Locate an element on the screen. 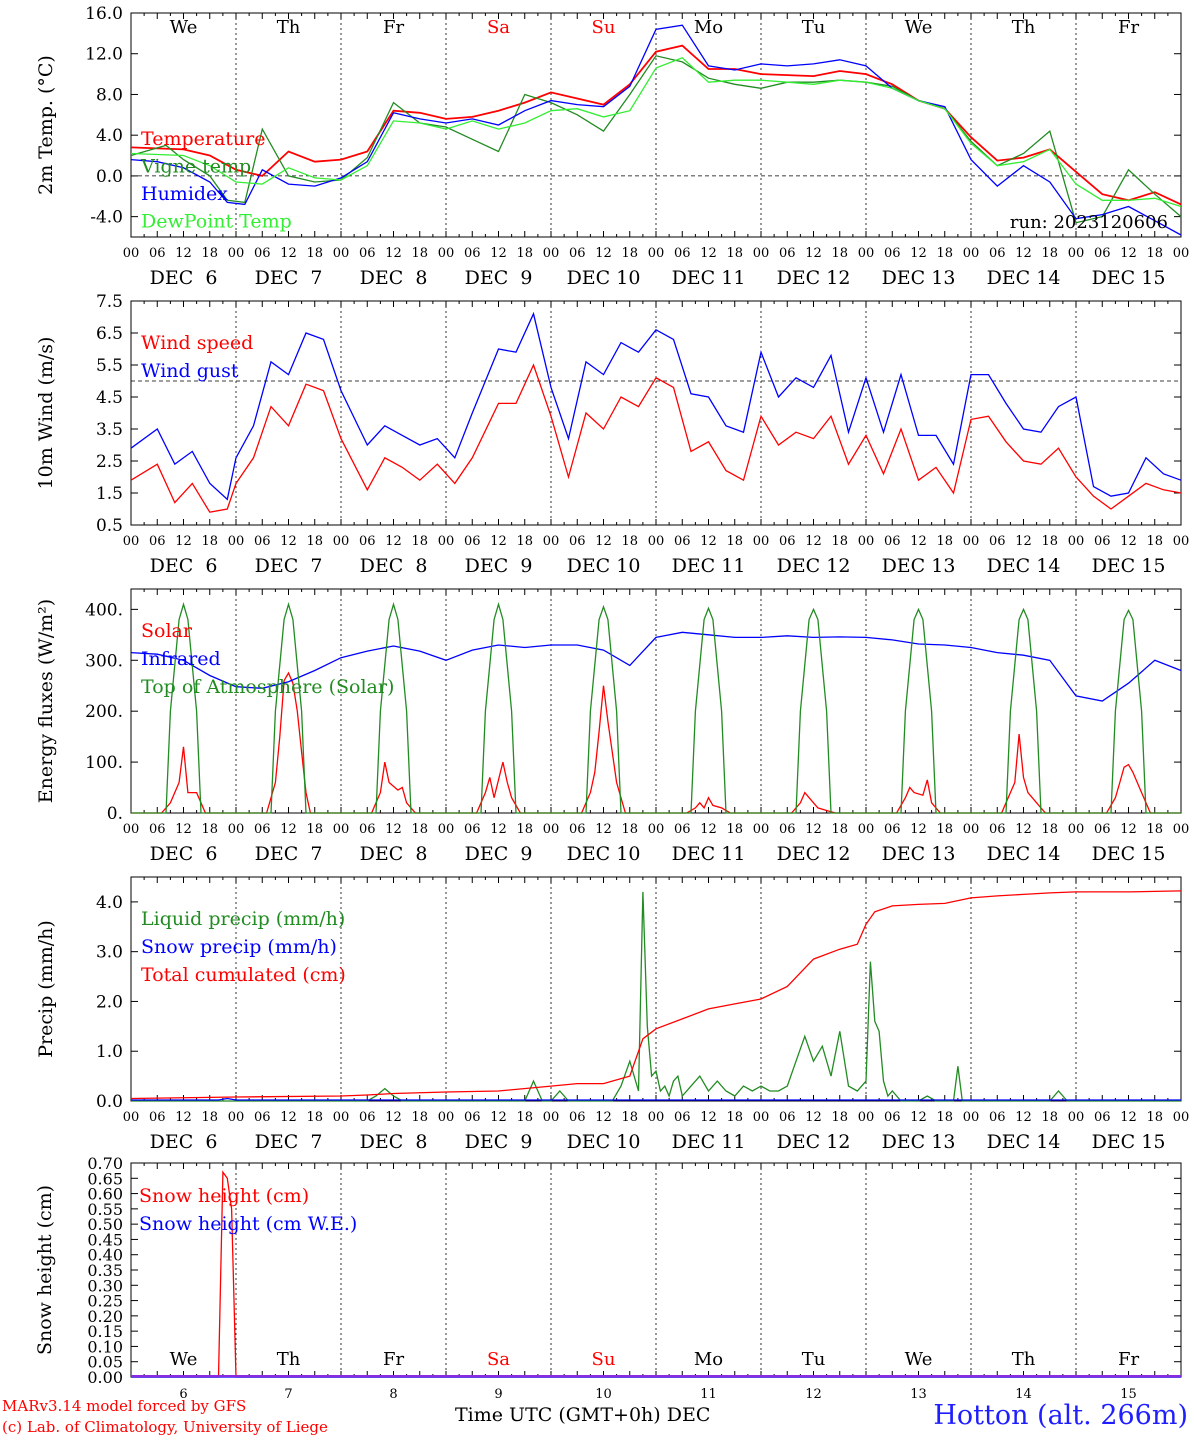 Image resolution: width=1194 pixels, height=1440 pixels. y-tick-label: 200. is located at coordinates (104, 712).